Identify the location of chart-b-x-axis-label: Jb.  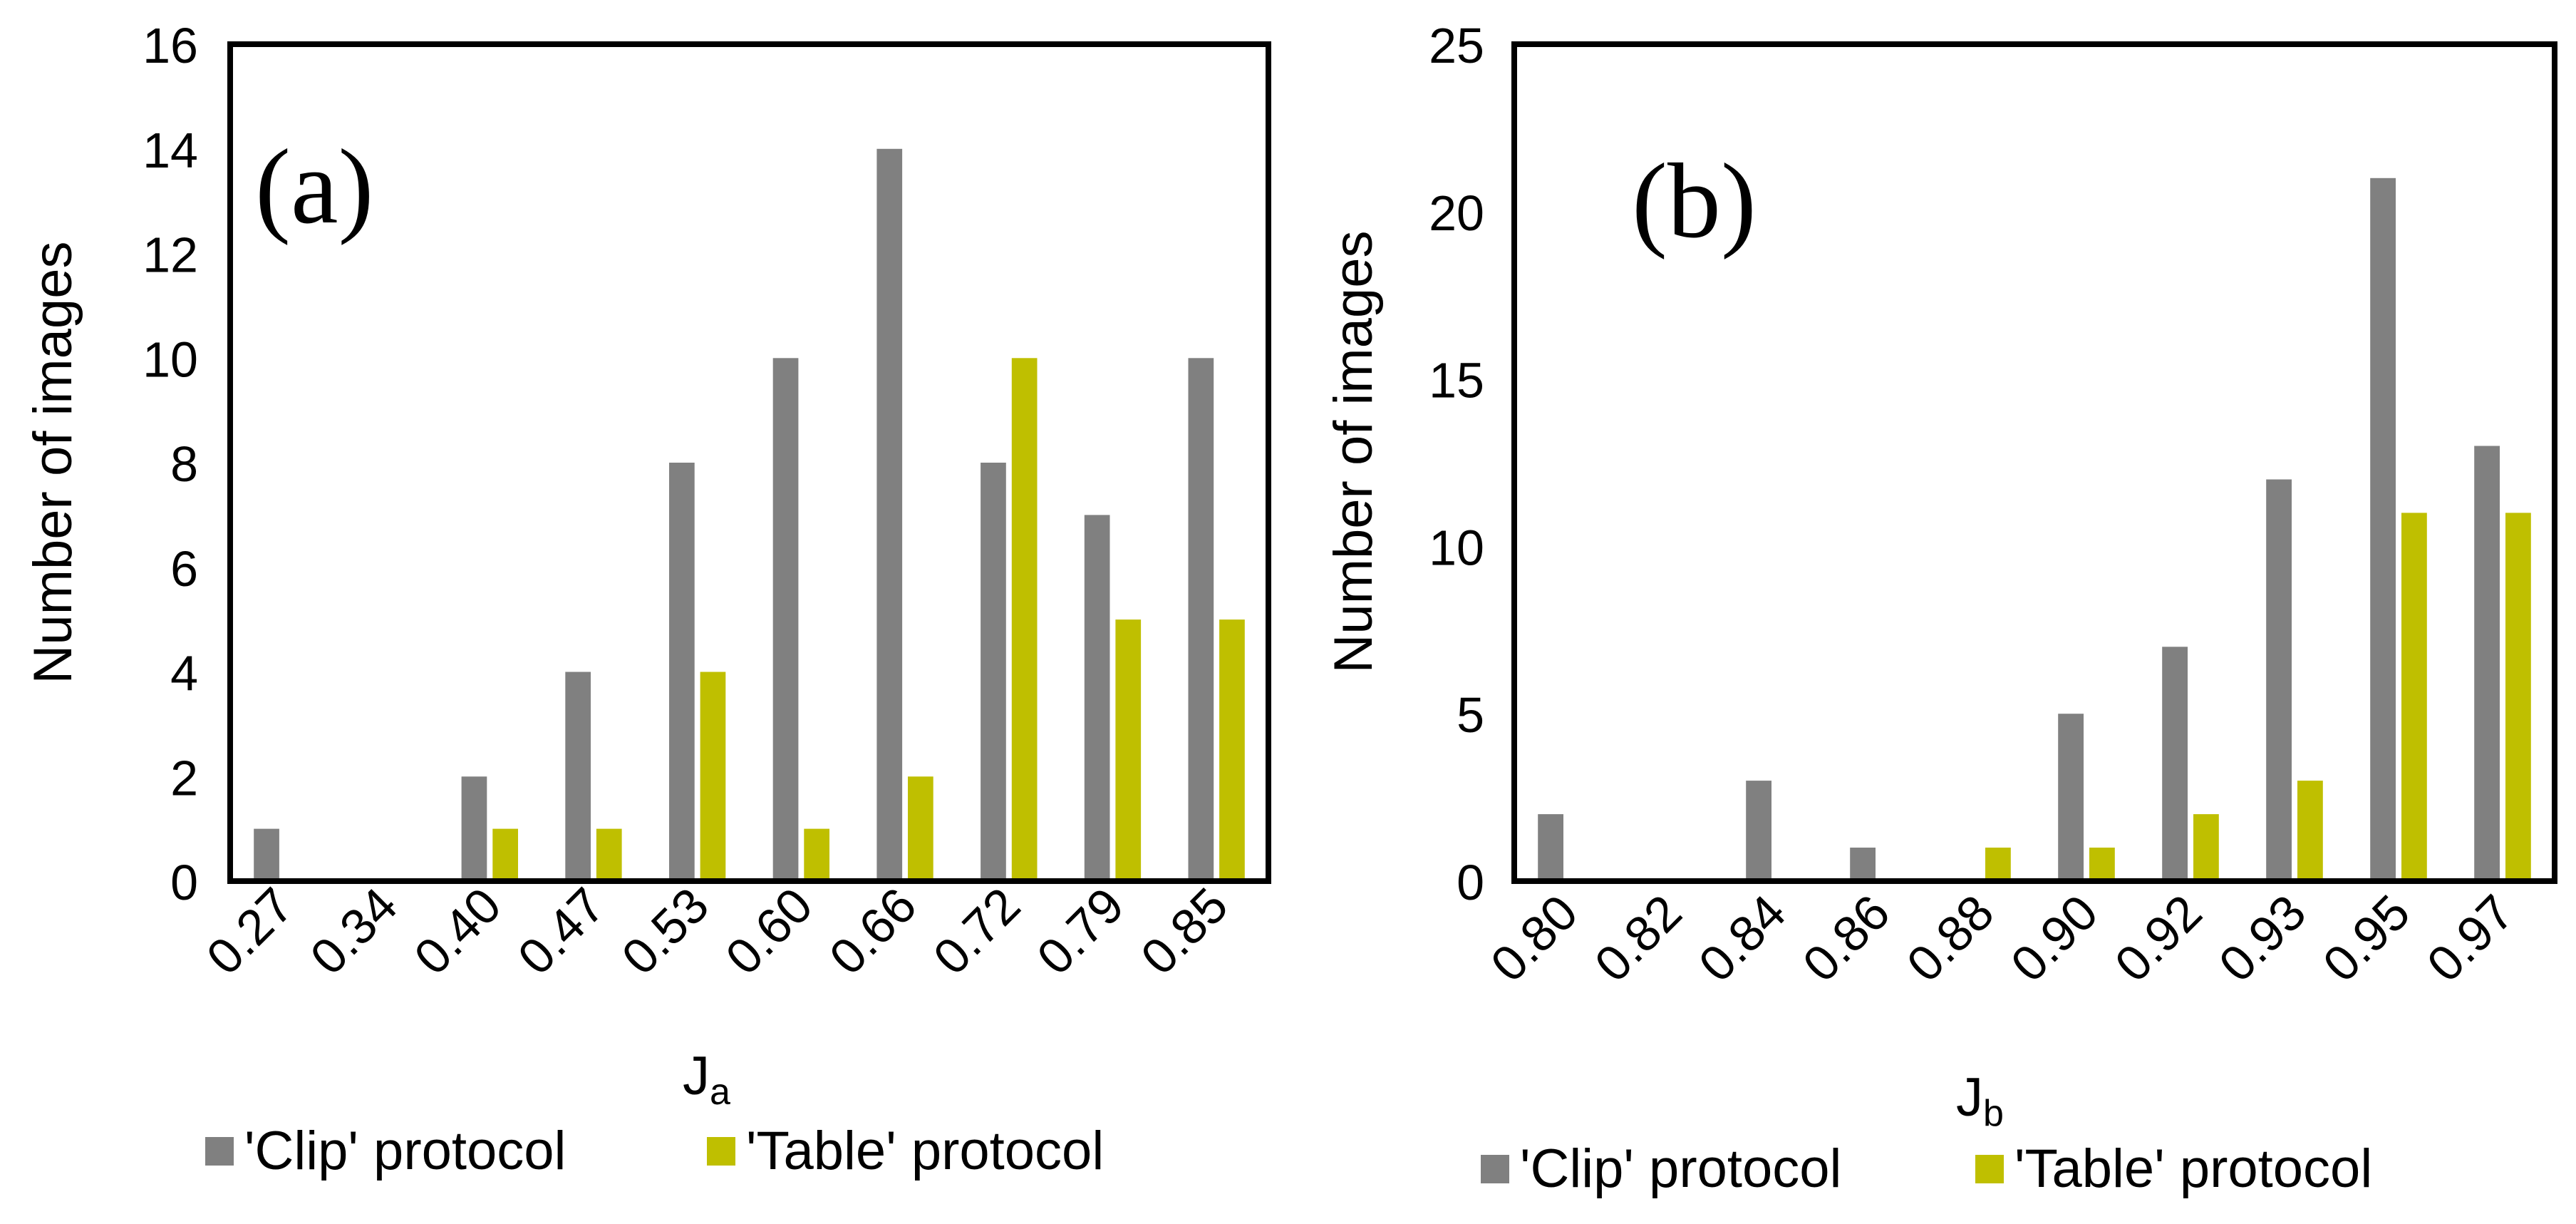
(1980, 1100).